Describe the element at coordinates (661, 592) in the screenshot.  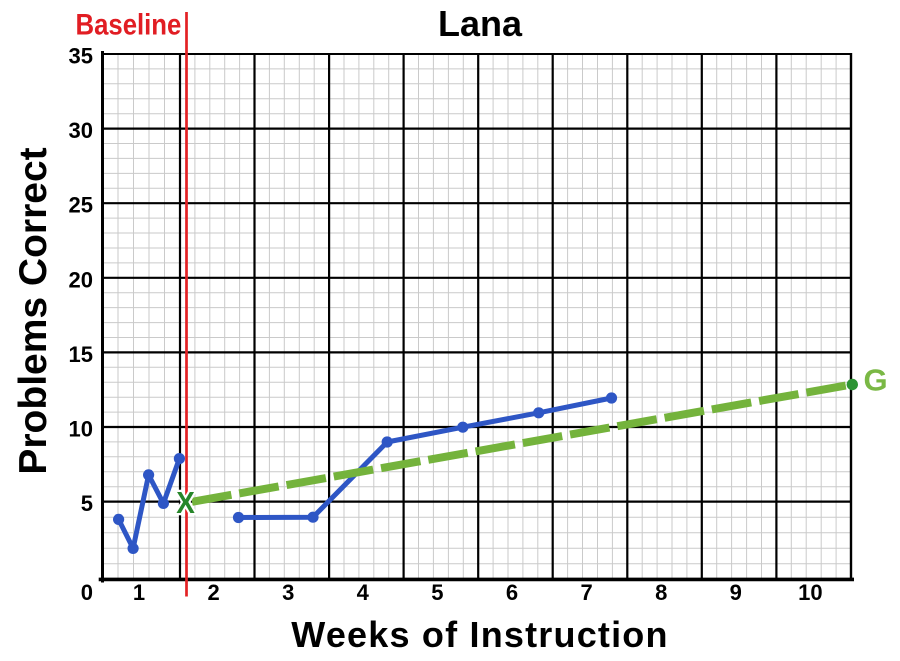
I see `svg-text: 8` at that location.